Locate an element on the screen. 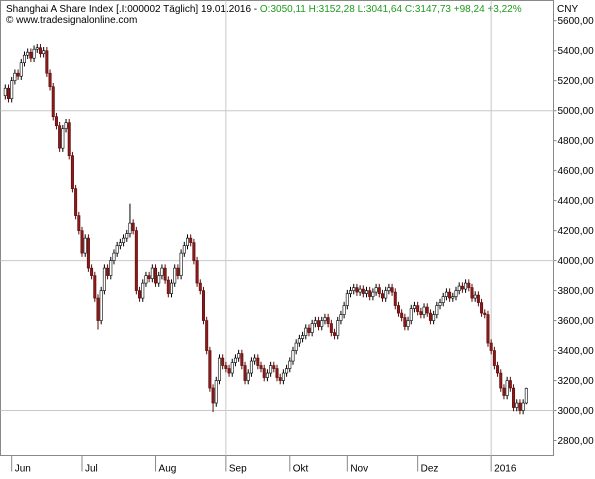 This screenshot has height=479, width=595. y-tick-label: 3800,00 is located at coordinates (576, 291).